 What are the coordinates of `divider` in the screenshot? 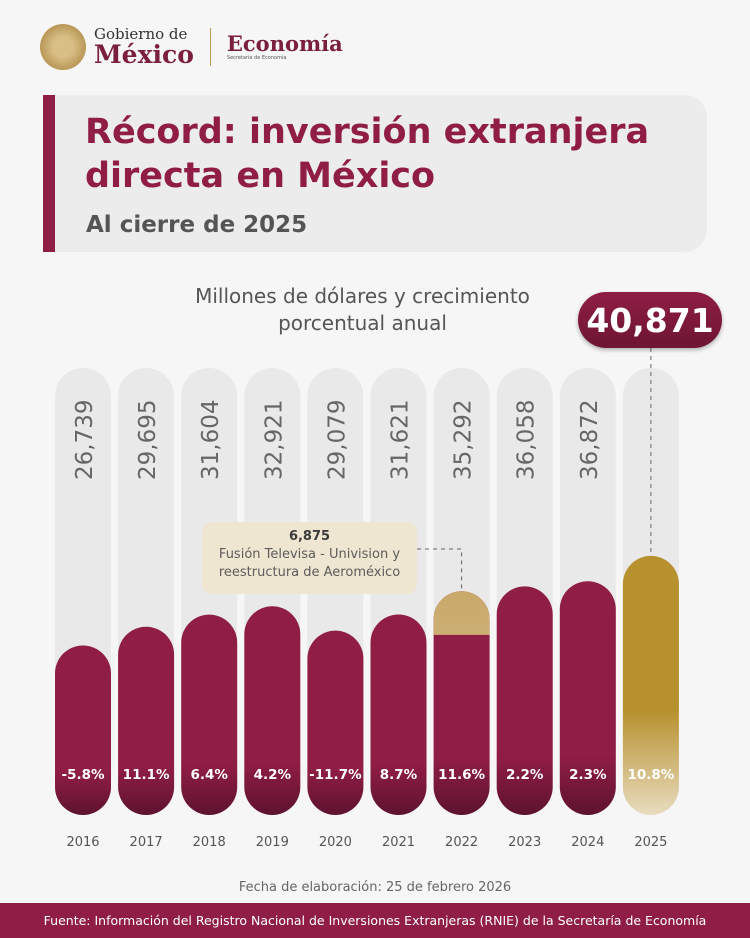 It's located at (210, 47).